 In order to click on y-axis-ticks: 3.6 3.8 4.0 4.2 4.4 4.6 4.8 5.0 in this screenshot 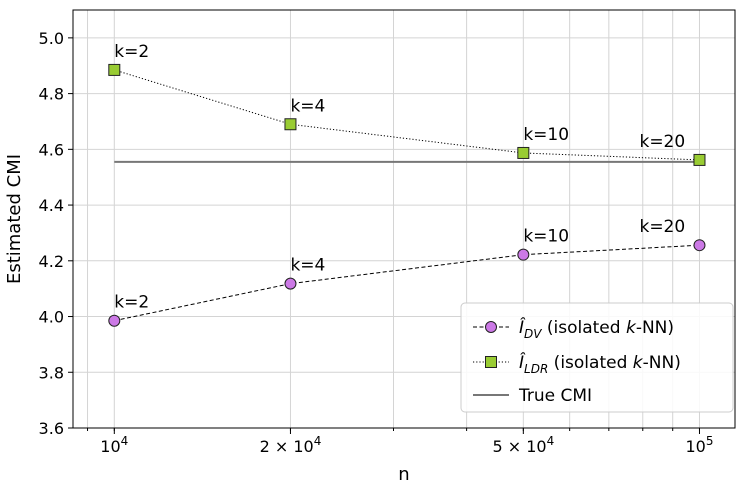, I will do `click(56, 233)`.